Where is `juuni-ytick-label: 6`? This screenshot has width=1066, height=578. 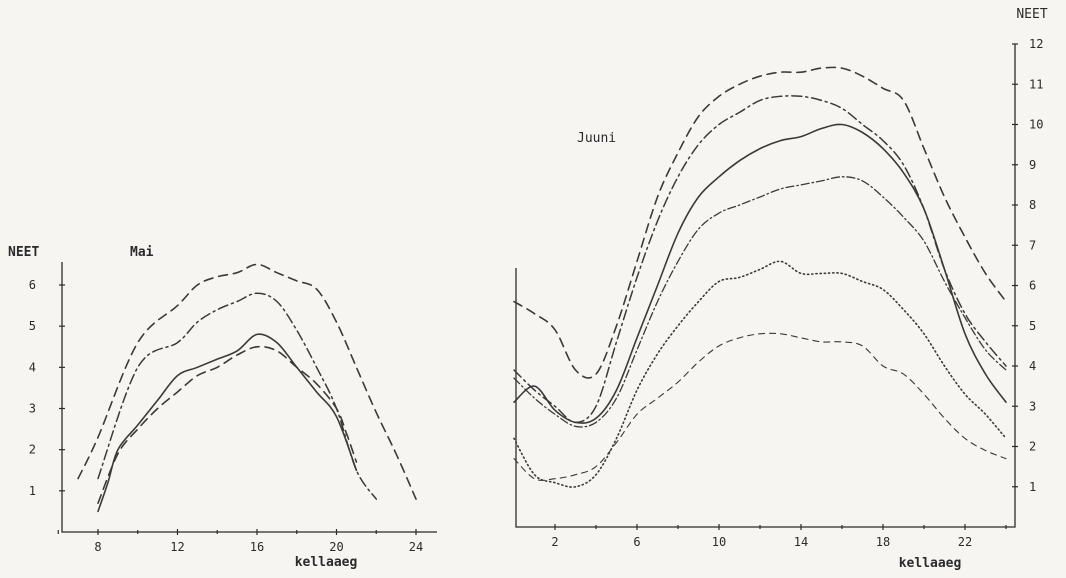 juuni-ytick-label: 6 is located at coordinates (1032, 286).